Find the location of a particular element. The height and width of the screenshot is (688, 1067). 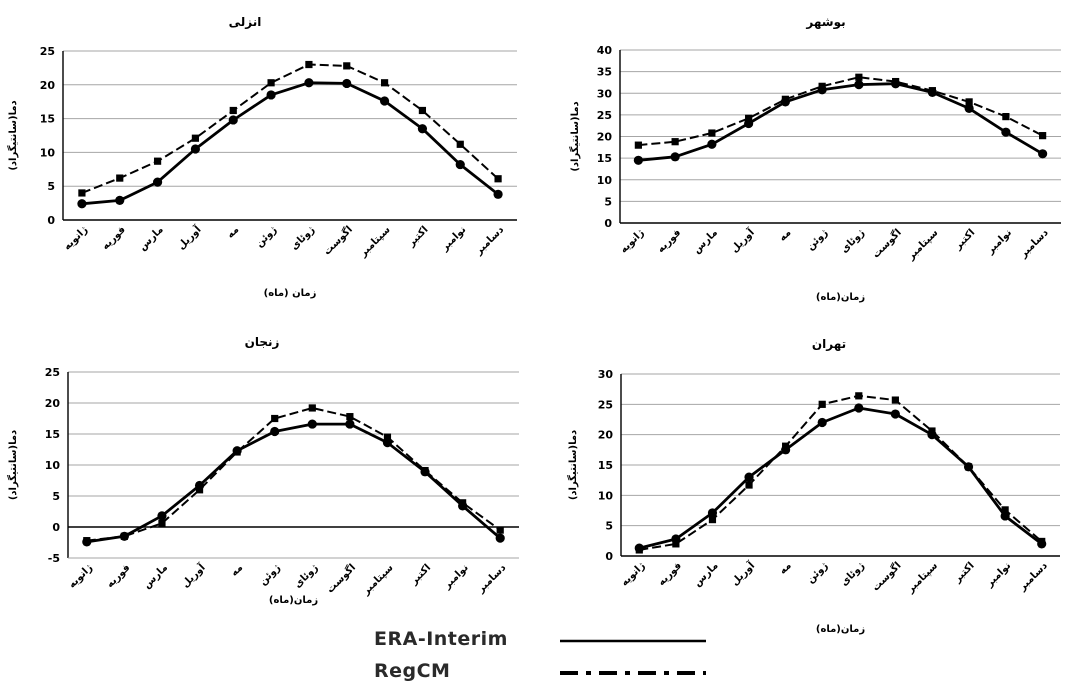

chart-title: انزلی is located at coordinates (245, 22).